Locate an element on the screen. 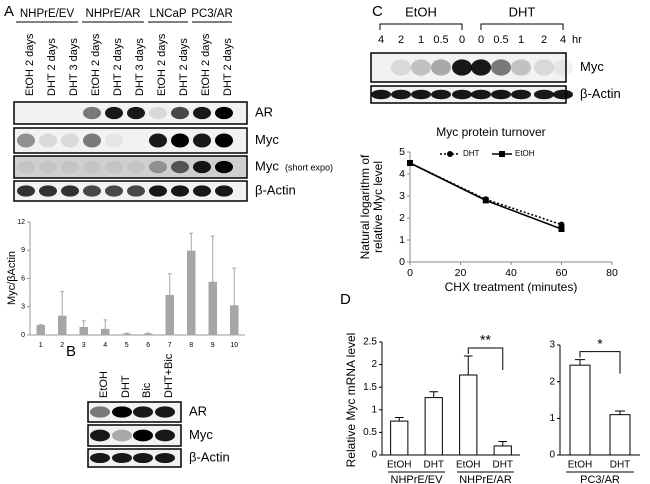 Image resolution: width=650 pixels, height=484 pixels. time-label: 2 is located at coordinates (401, 40).